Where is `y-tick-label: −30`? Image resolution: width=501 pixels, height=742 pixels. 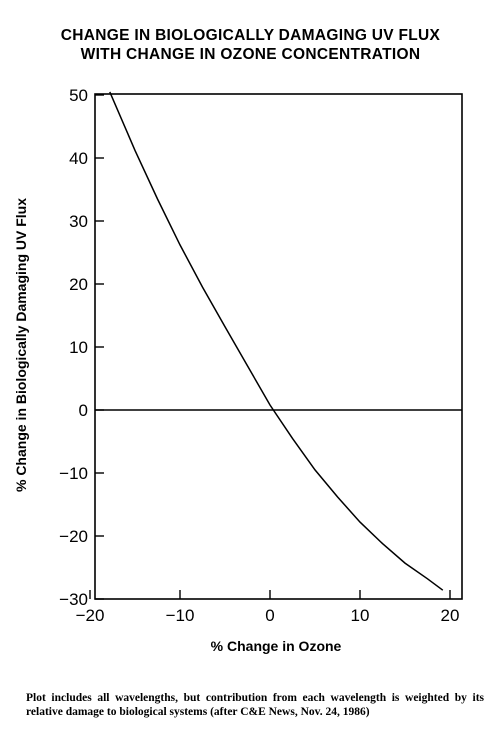
y-tick-label: −30 is located at coordinates (73, 599).